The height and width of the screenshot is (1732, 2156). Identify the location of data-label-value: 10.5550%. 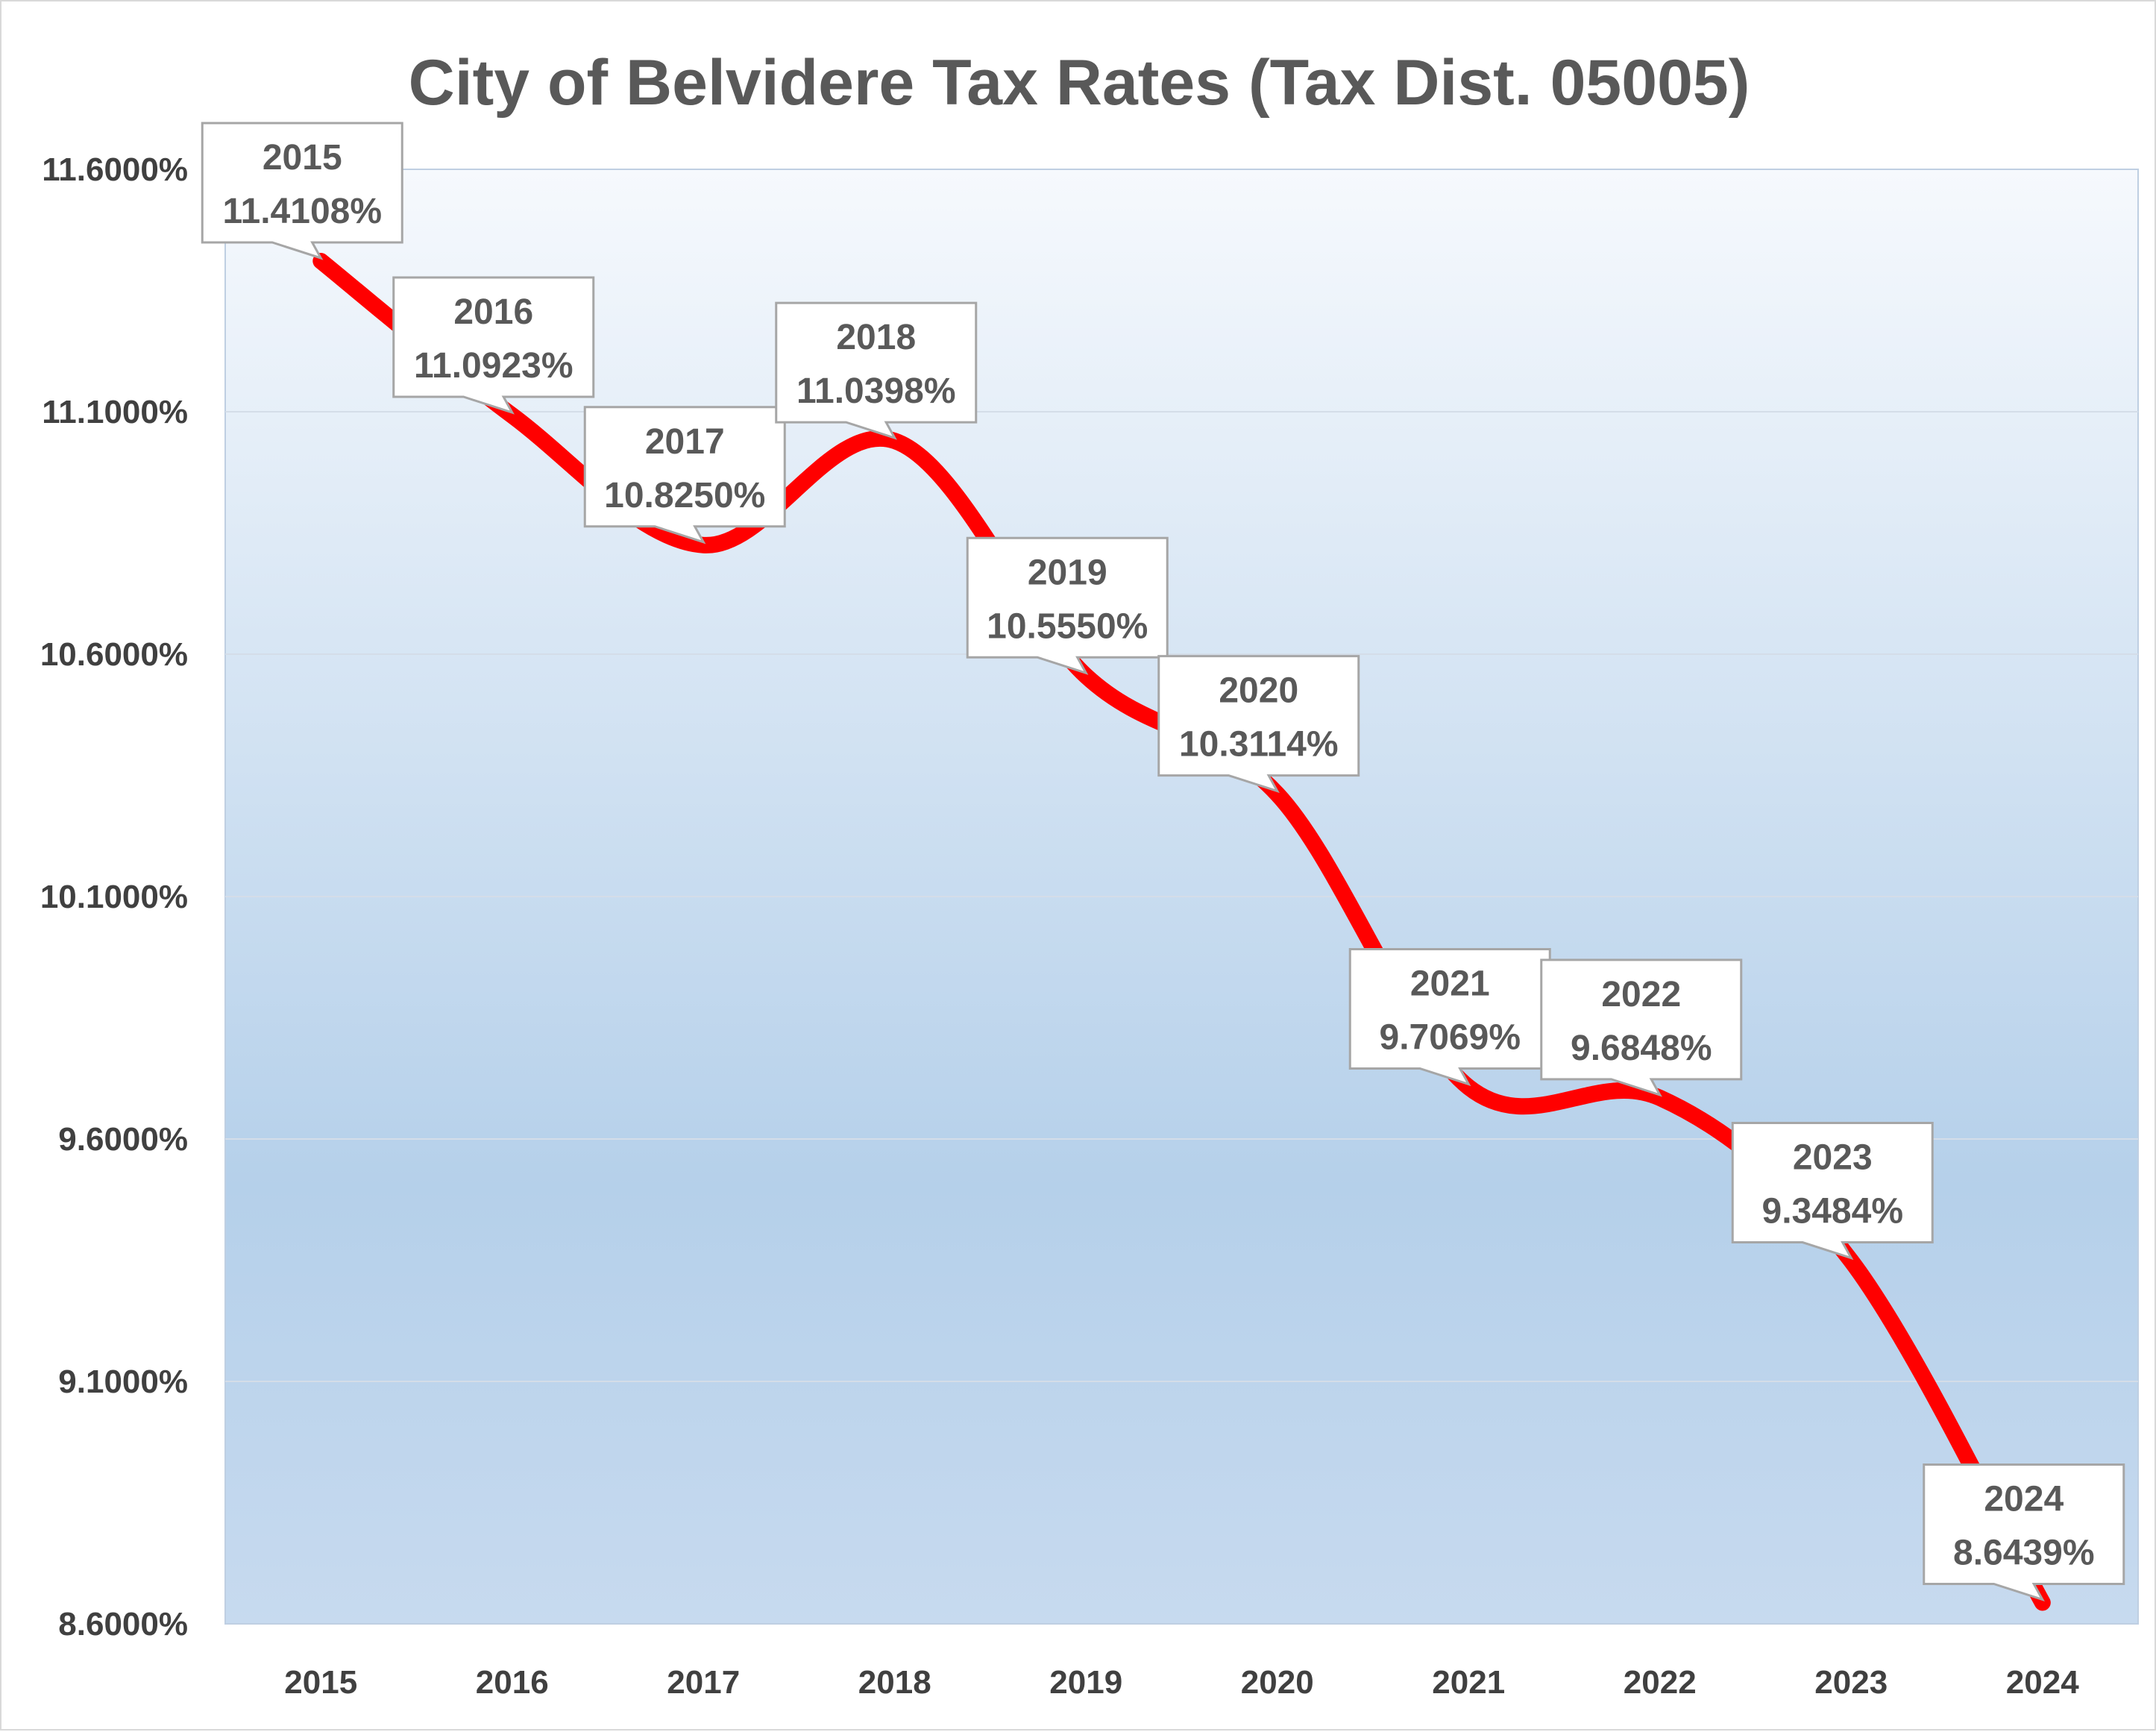
(1067, 626).